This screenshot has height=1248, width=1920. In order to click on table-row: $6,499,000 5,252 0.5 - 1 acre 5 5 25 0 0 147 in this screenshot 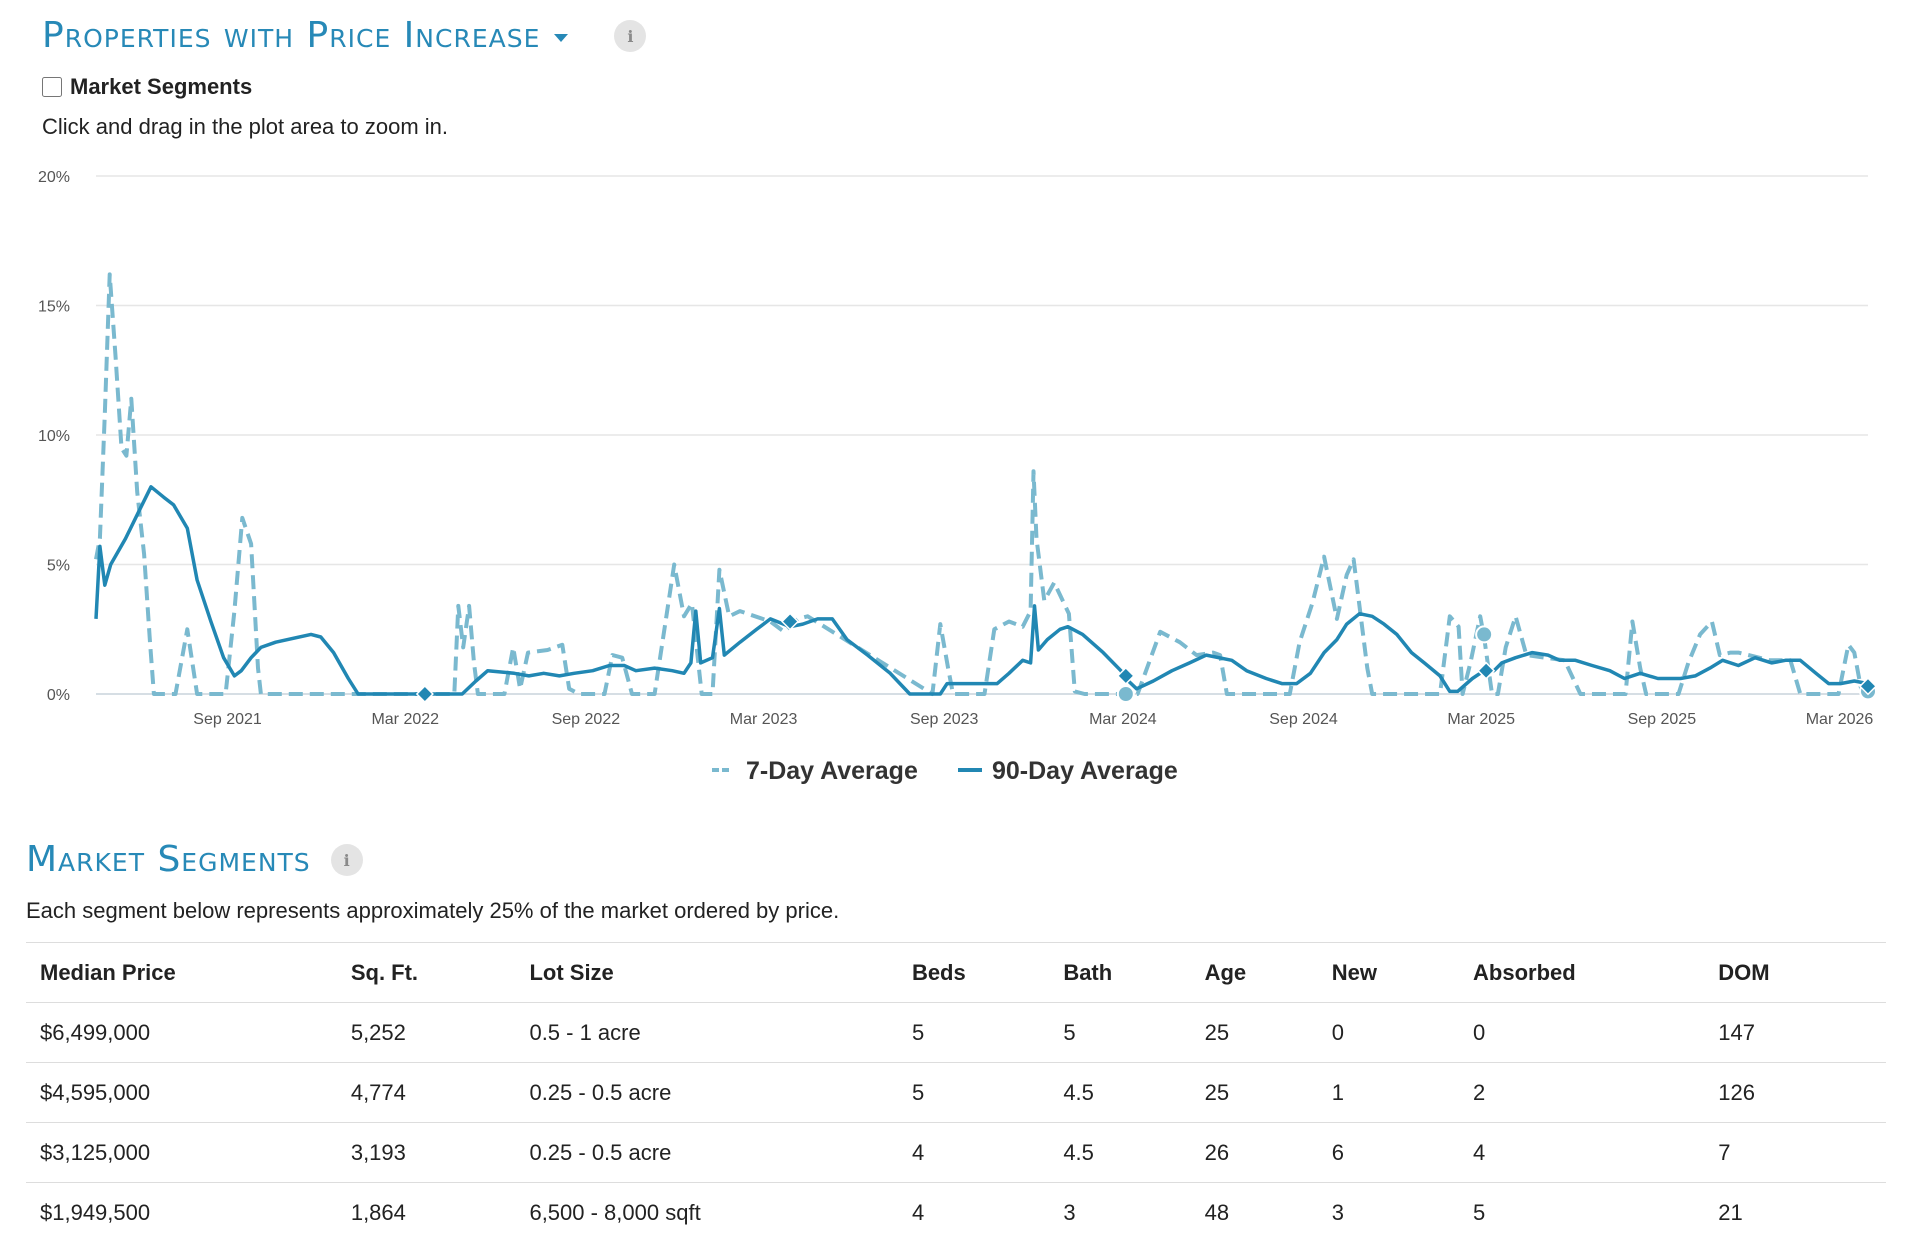, I will do `click(956, 1032)`.